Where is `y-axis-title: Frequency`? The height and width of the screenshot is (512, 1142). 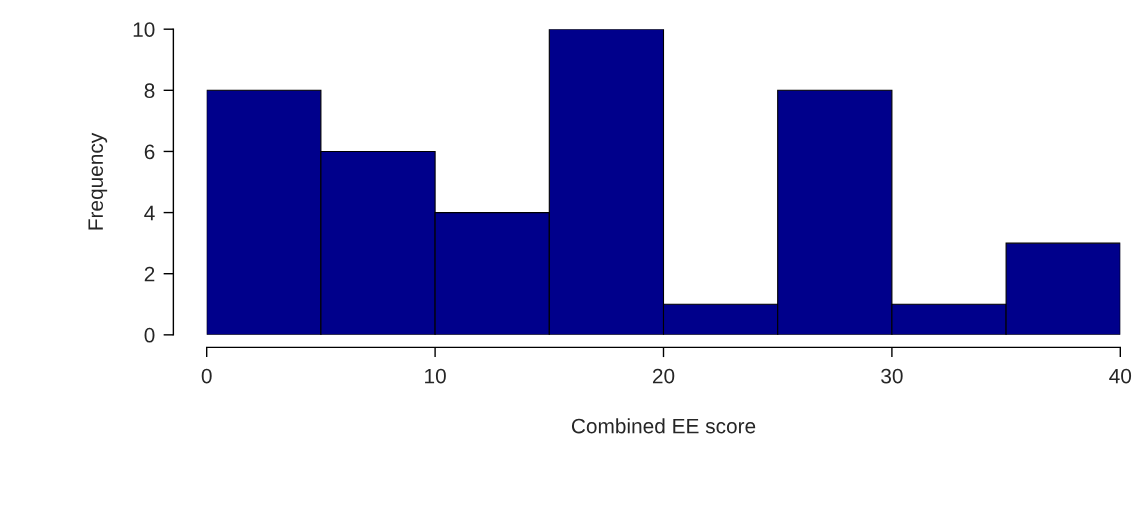
y-axis-title: Frequency is located at coordinates (98, 181).